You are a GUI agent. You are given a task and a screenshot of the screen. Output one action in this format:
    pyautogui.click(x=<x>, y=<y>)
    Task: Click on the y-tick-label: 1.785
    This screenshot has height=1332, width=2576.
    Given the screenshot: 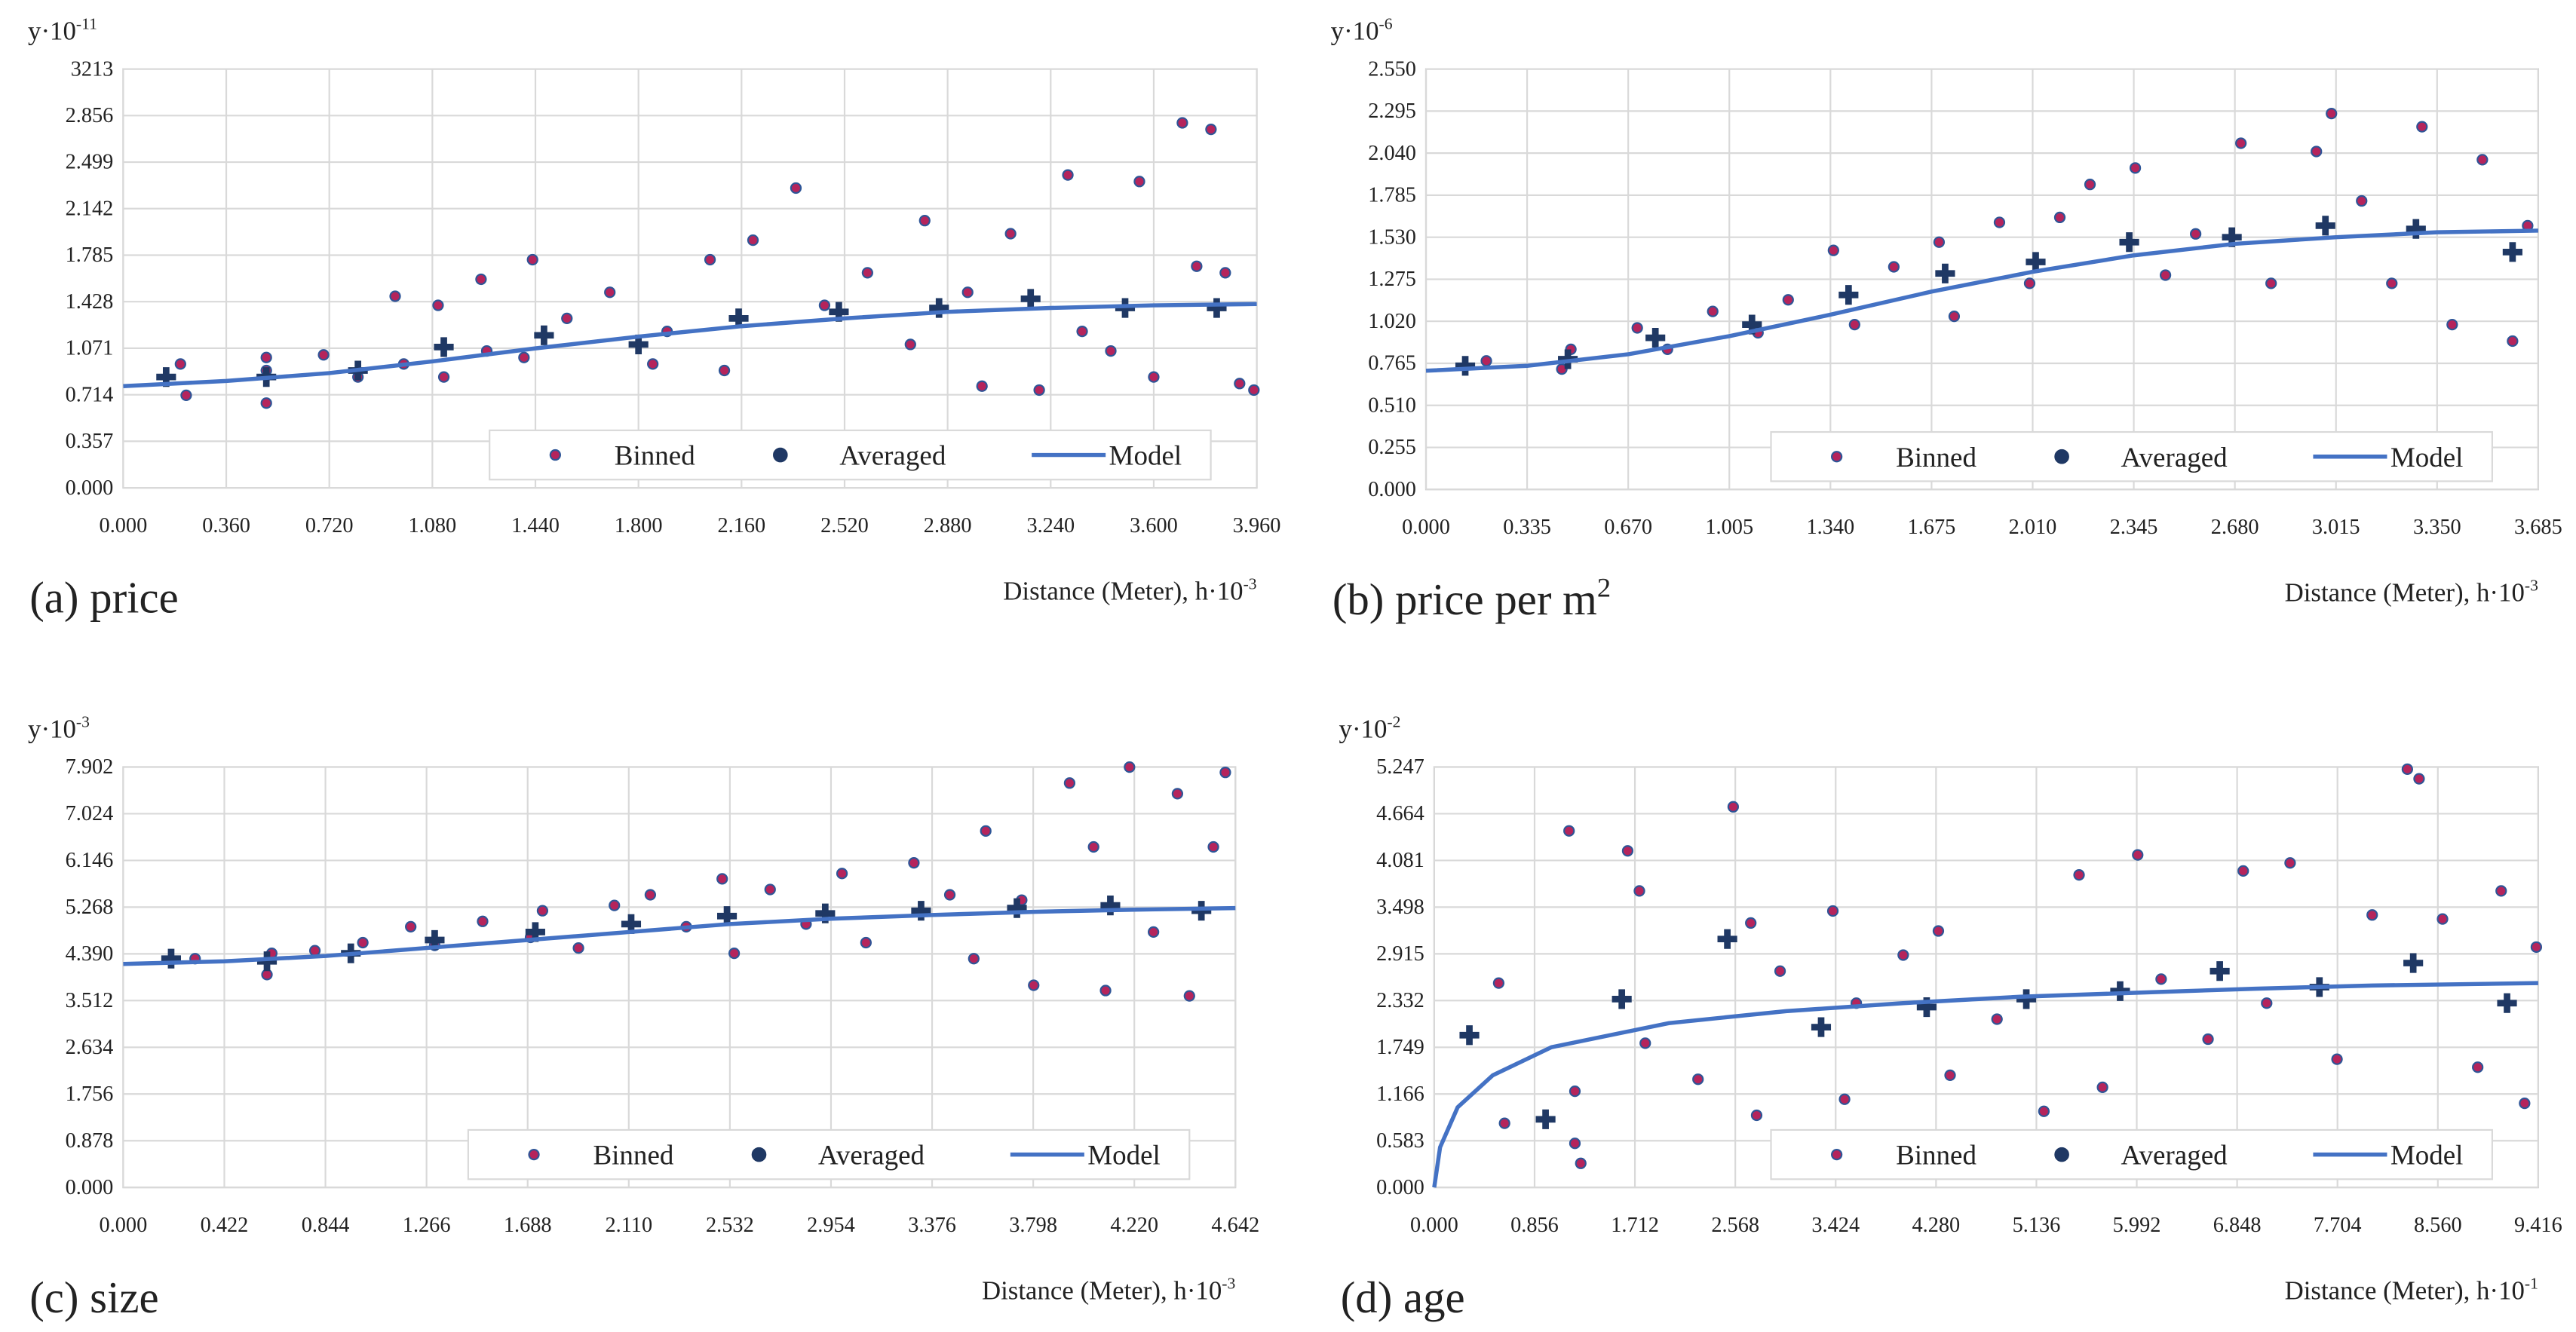 What is the action you would take?
    pyautogui.click(x=90, y=255)
    